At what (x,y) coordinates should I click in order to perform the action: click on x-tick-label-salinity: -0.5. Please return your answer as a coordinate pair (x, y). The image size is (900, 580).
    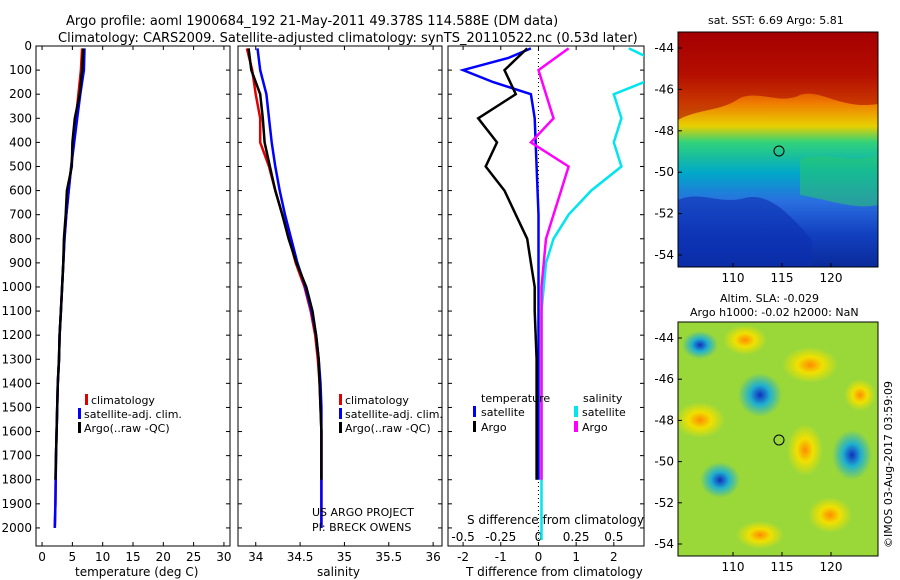
    Looking at the image, I should click on (462, 537).